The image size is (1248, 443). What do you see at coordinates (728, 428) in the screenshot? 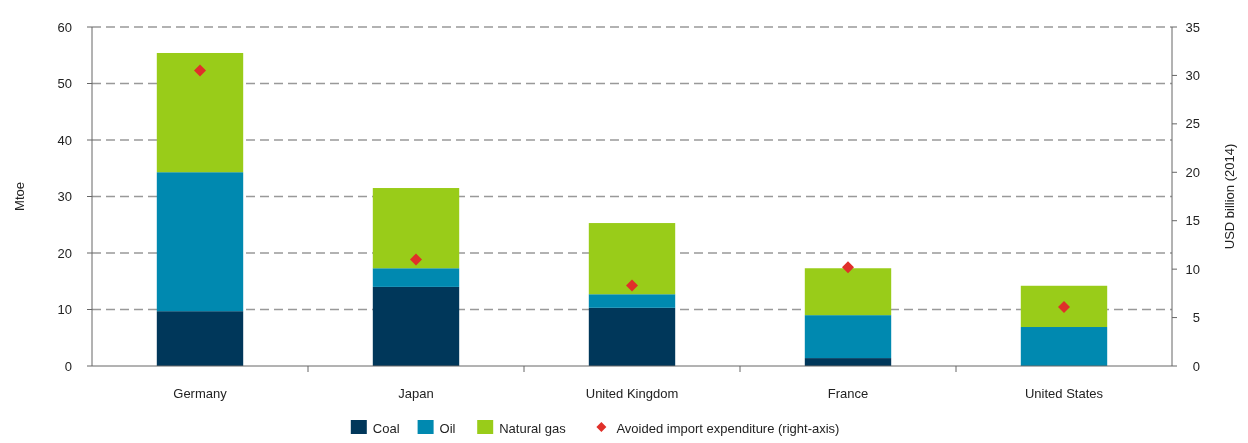
I see `legend-label: Avoided import expenditure (right-axis)` at bounding box center [728, 428].